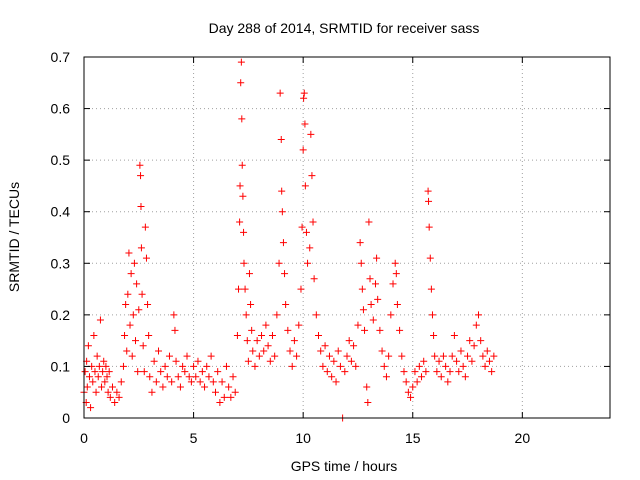 The width and height of the screenshot is (640, 480). Describe the element at coordinates (66, 418) in the screenshot. I see `y-tick-label: 0` at that location.